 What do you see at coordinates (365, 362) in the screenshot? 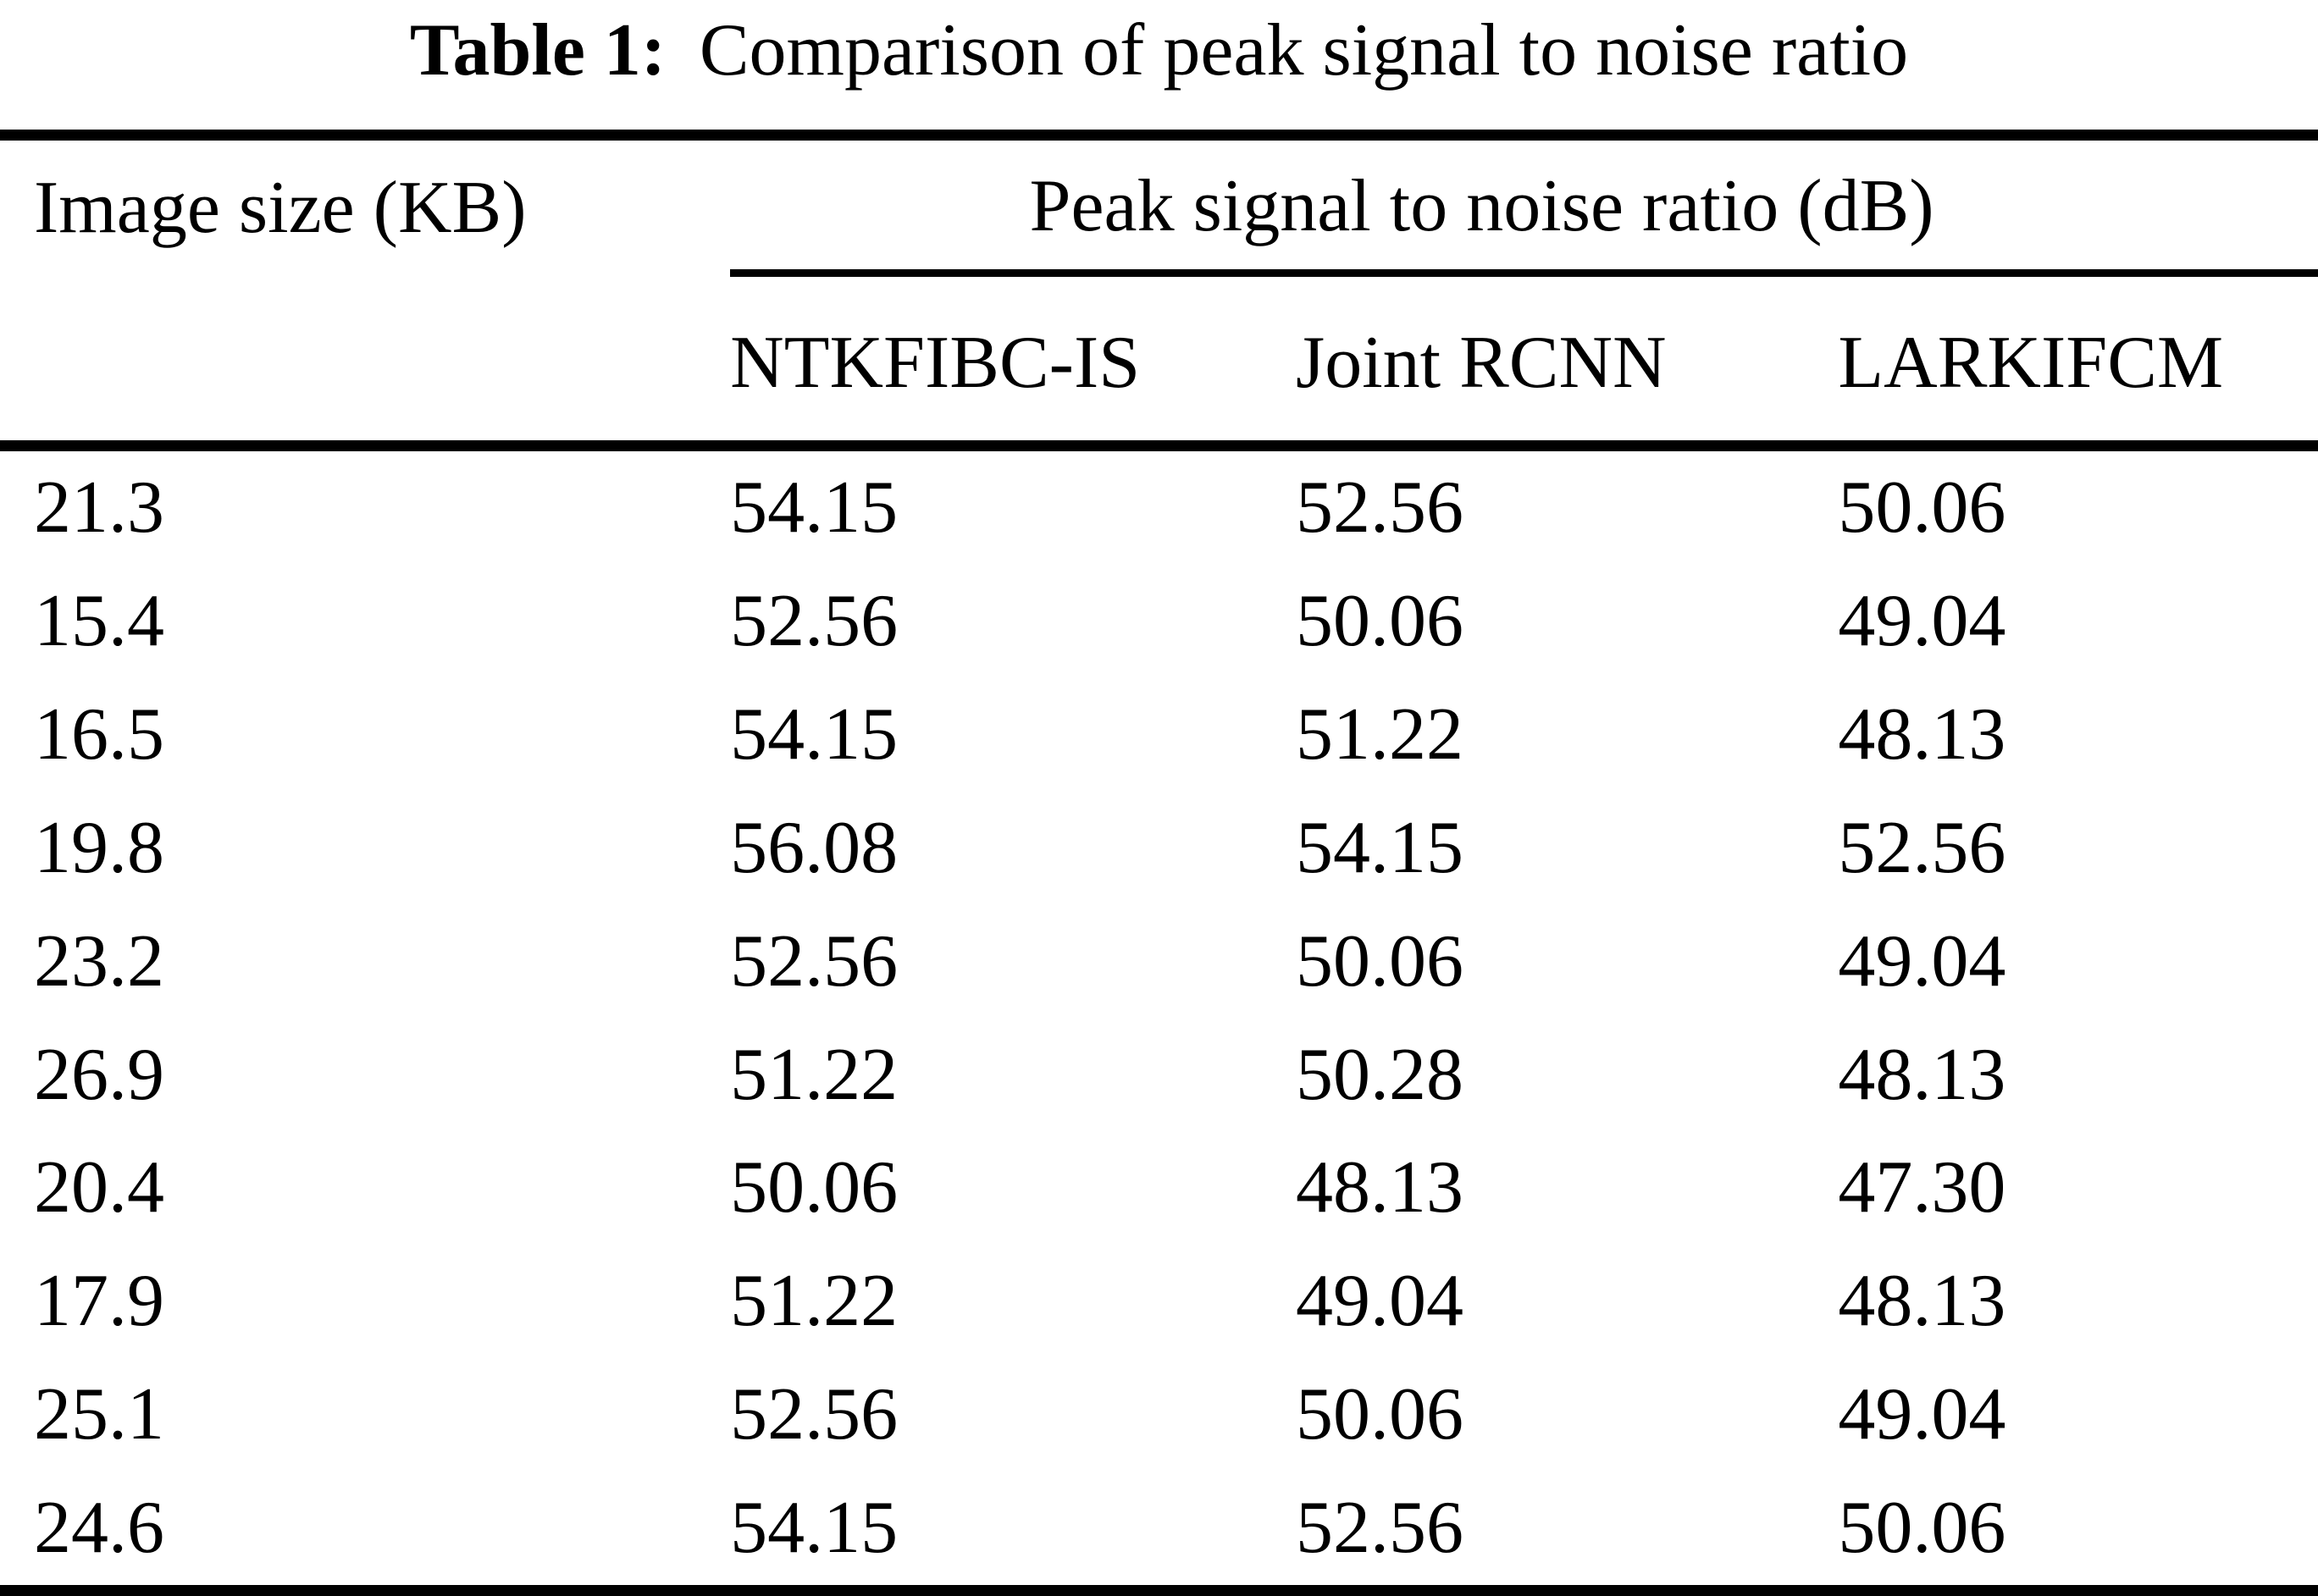
I see `empty-header-cell` at bounding box center [365, 362].